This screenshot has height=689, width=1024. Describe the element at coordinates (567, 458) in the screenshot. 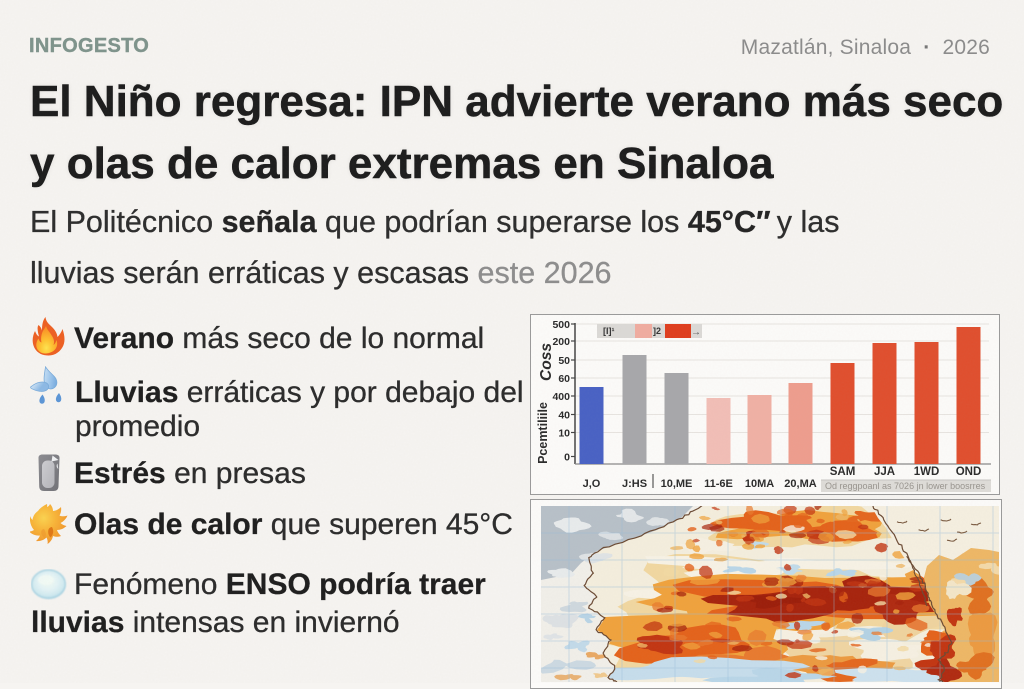

I see `svg-text: 0` at that location.